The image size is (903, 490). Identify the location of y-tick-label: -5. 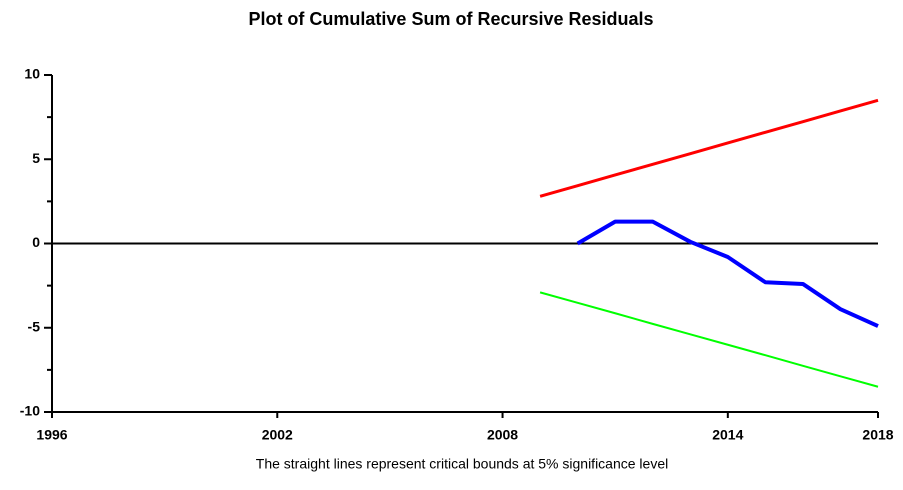
(34, 326).